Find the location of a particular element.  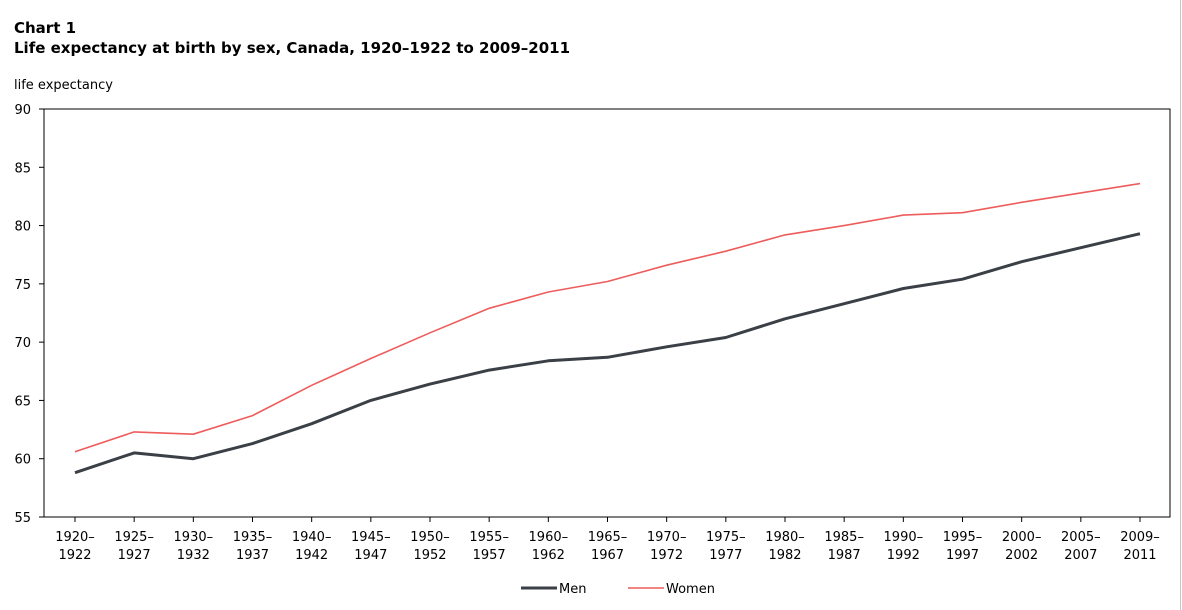

x-tick-label: 1945– is located at coordinates (371, 537).